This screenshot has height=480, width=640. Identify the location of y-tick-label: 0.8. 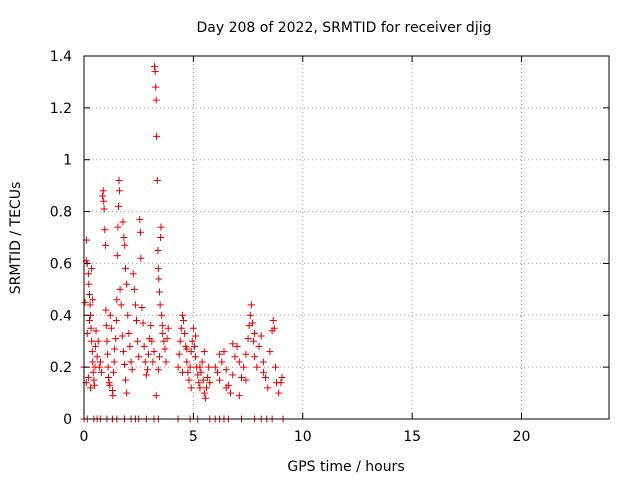
(61, 213).